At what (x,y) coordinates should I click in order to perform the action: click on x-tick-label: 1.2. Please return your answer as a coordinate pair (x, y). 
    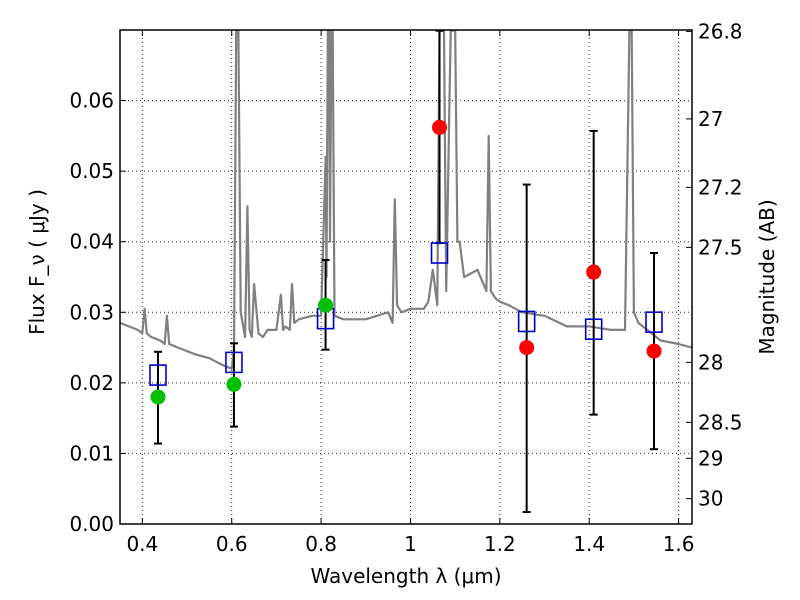
    Looking at the image, I should click on (500, 544).